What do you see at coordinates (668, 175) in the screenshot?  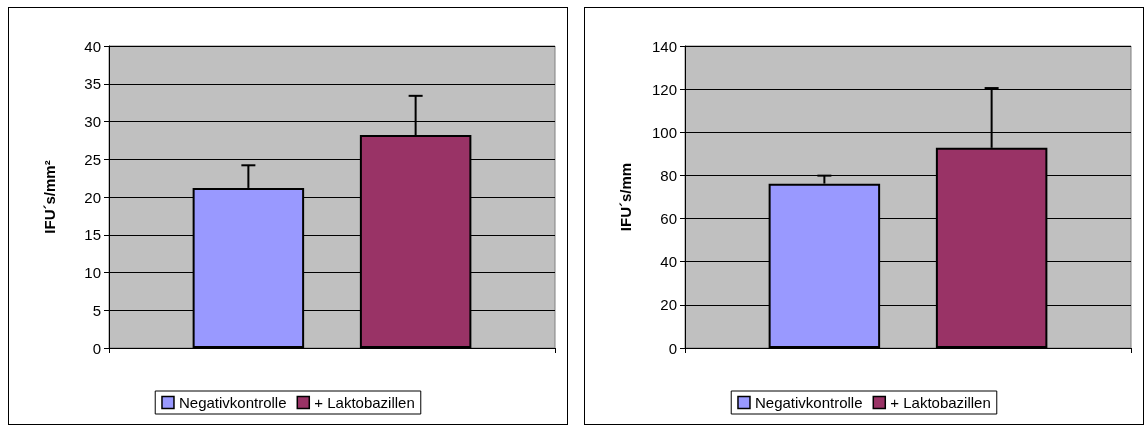 I see `y-tick-label: 80` at bounding box center [668, 175].